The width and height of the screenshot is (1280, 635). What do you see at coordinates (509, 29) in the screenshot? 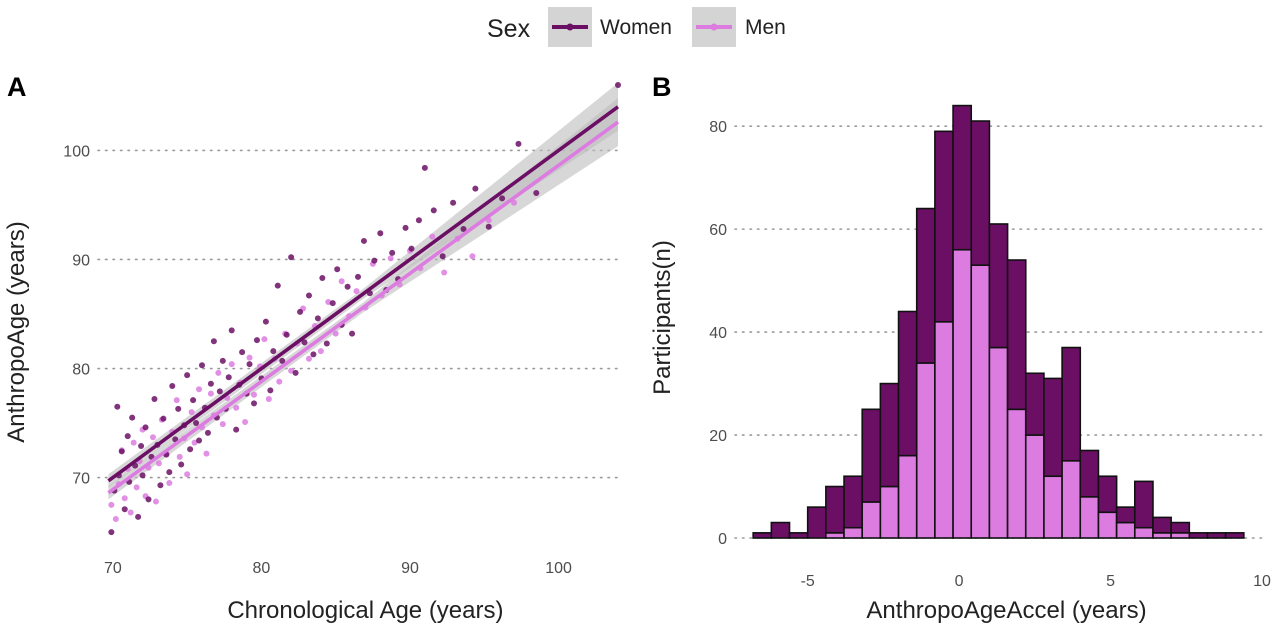
I see `legend-title: Sex` at bounding box center [509, 29].